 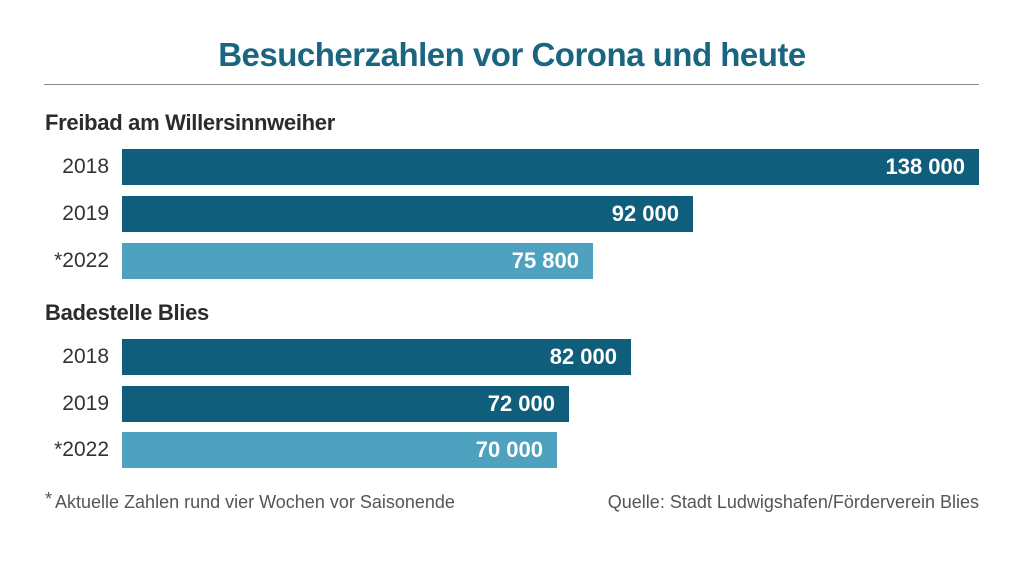 What do you see at coordinates (49, 499) in the screenshot?
I see `footnote-star: *` at bounding box center [49, 499].